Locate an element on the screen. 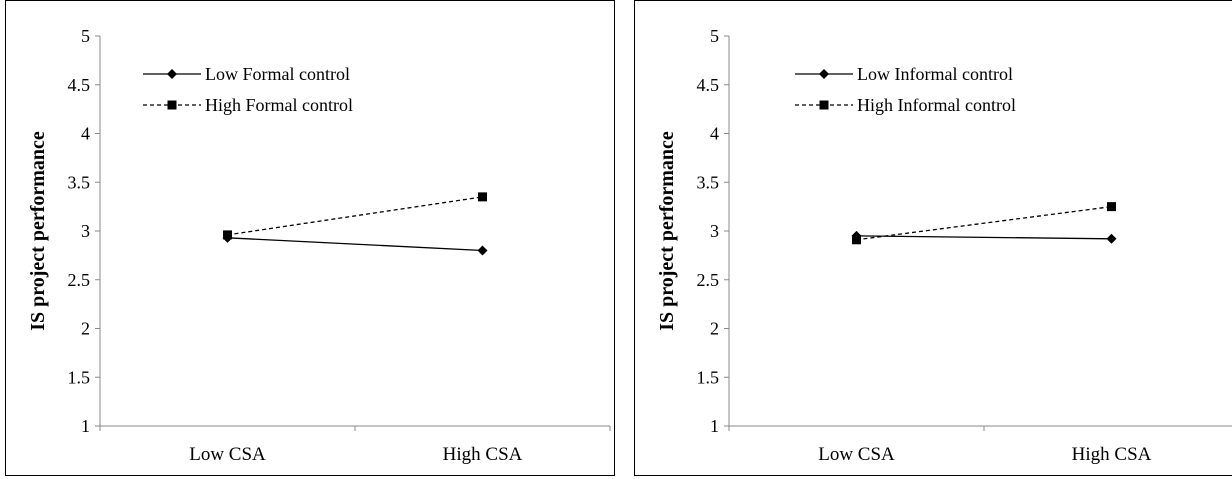  legend-entry: Low Informal control is located at coordinates (904, 74).